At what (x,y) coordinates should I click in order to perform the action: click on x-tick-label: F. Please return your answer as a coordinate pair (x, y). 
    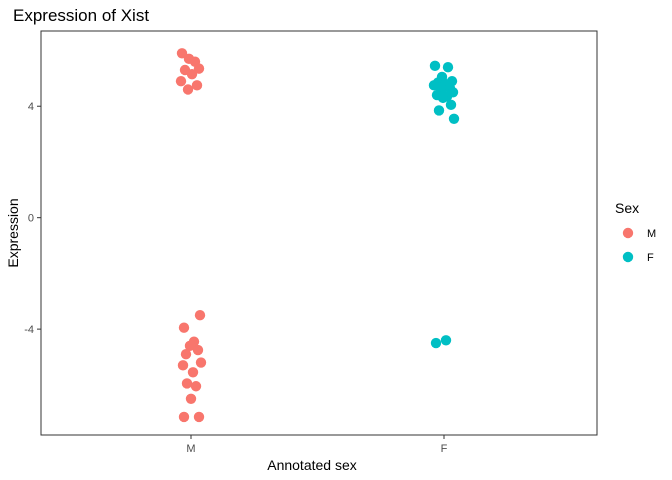
    Looking at the image, I should click on (444, 449).